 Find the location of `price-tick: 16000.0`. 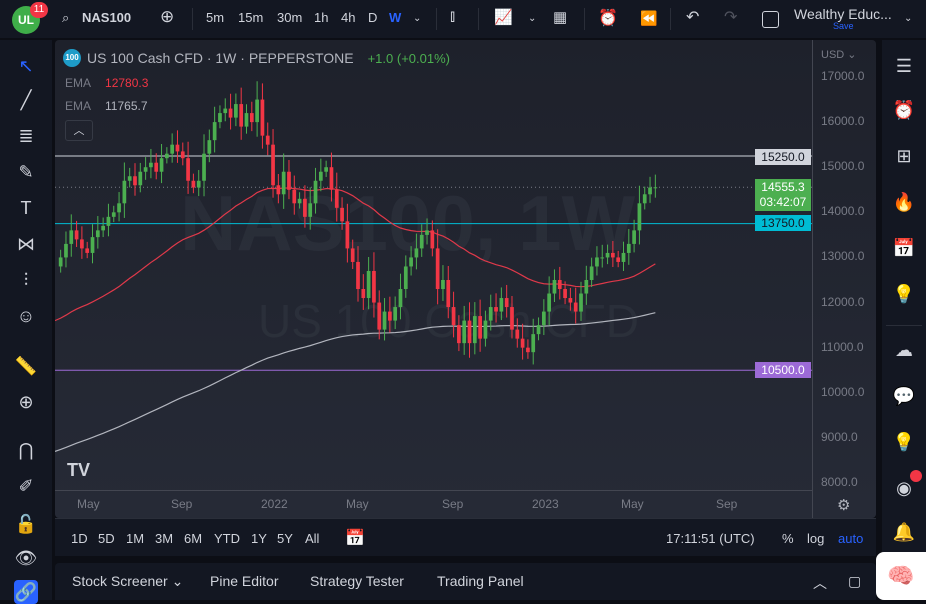

price-tick: 16000.0 is located at coordinates (843, 121).